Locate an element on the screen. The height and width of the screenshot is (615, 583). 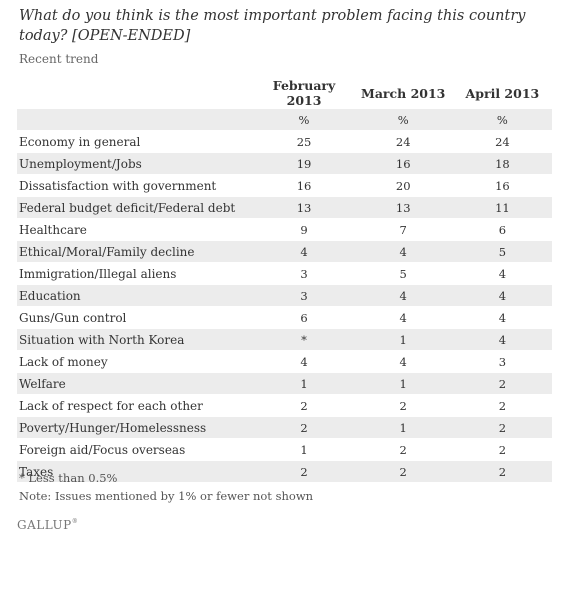
table-row: Foreign aid/Focus overseas 1 2 2 is located at coordinates (284, 449).